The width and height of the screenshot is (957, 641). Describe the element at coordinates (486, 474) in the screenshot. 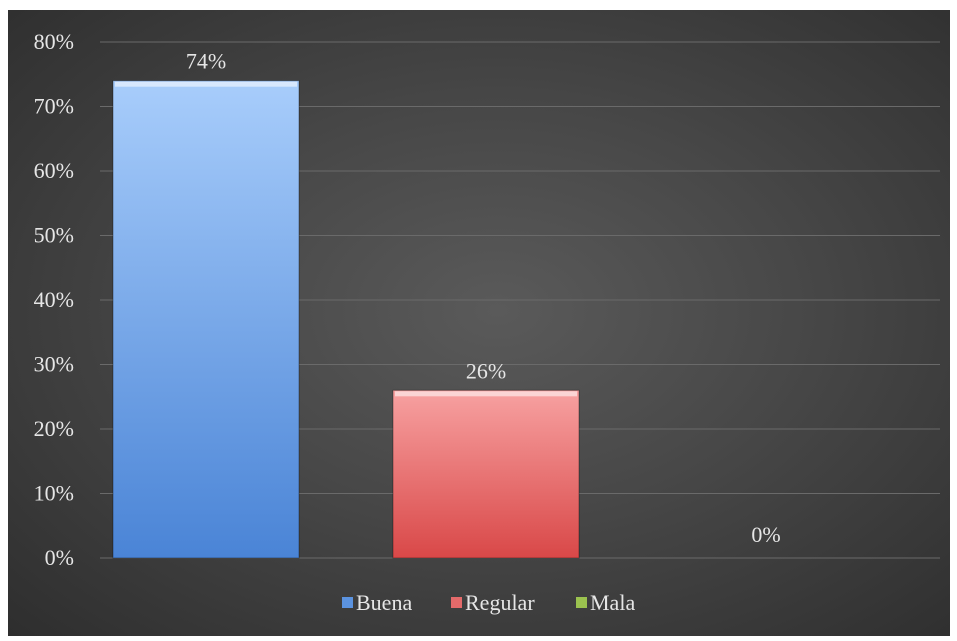

I see `bar-regular` at that location.